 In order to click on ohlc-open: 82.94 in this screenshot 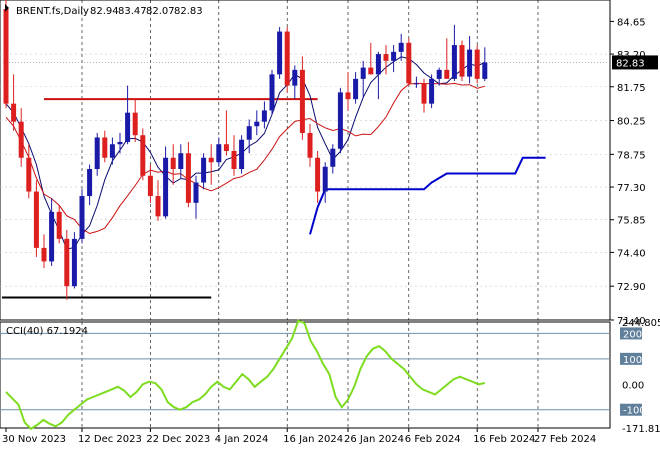, I will do `click(104, 11)`.